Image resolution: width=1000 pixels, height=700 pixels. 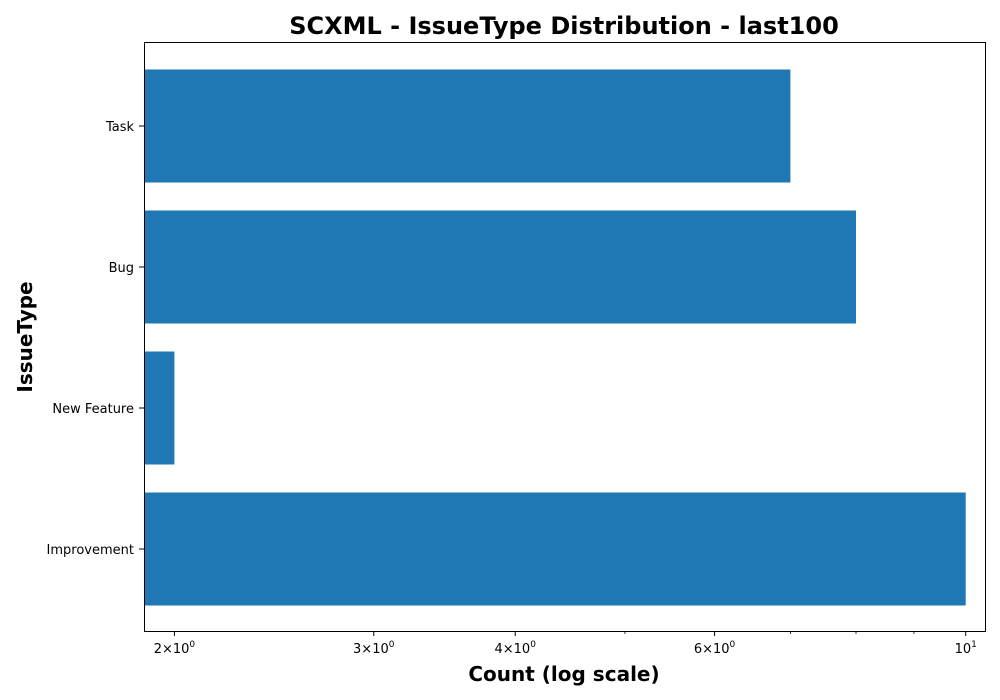 What do you see at coordinates (563, 674) in the screenshot?
I see `x-axis-label: Count (log scale)` at bounding box center [563, 674].